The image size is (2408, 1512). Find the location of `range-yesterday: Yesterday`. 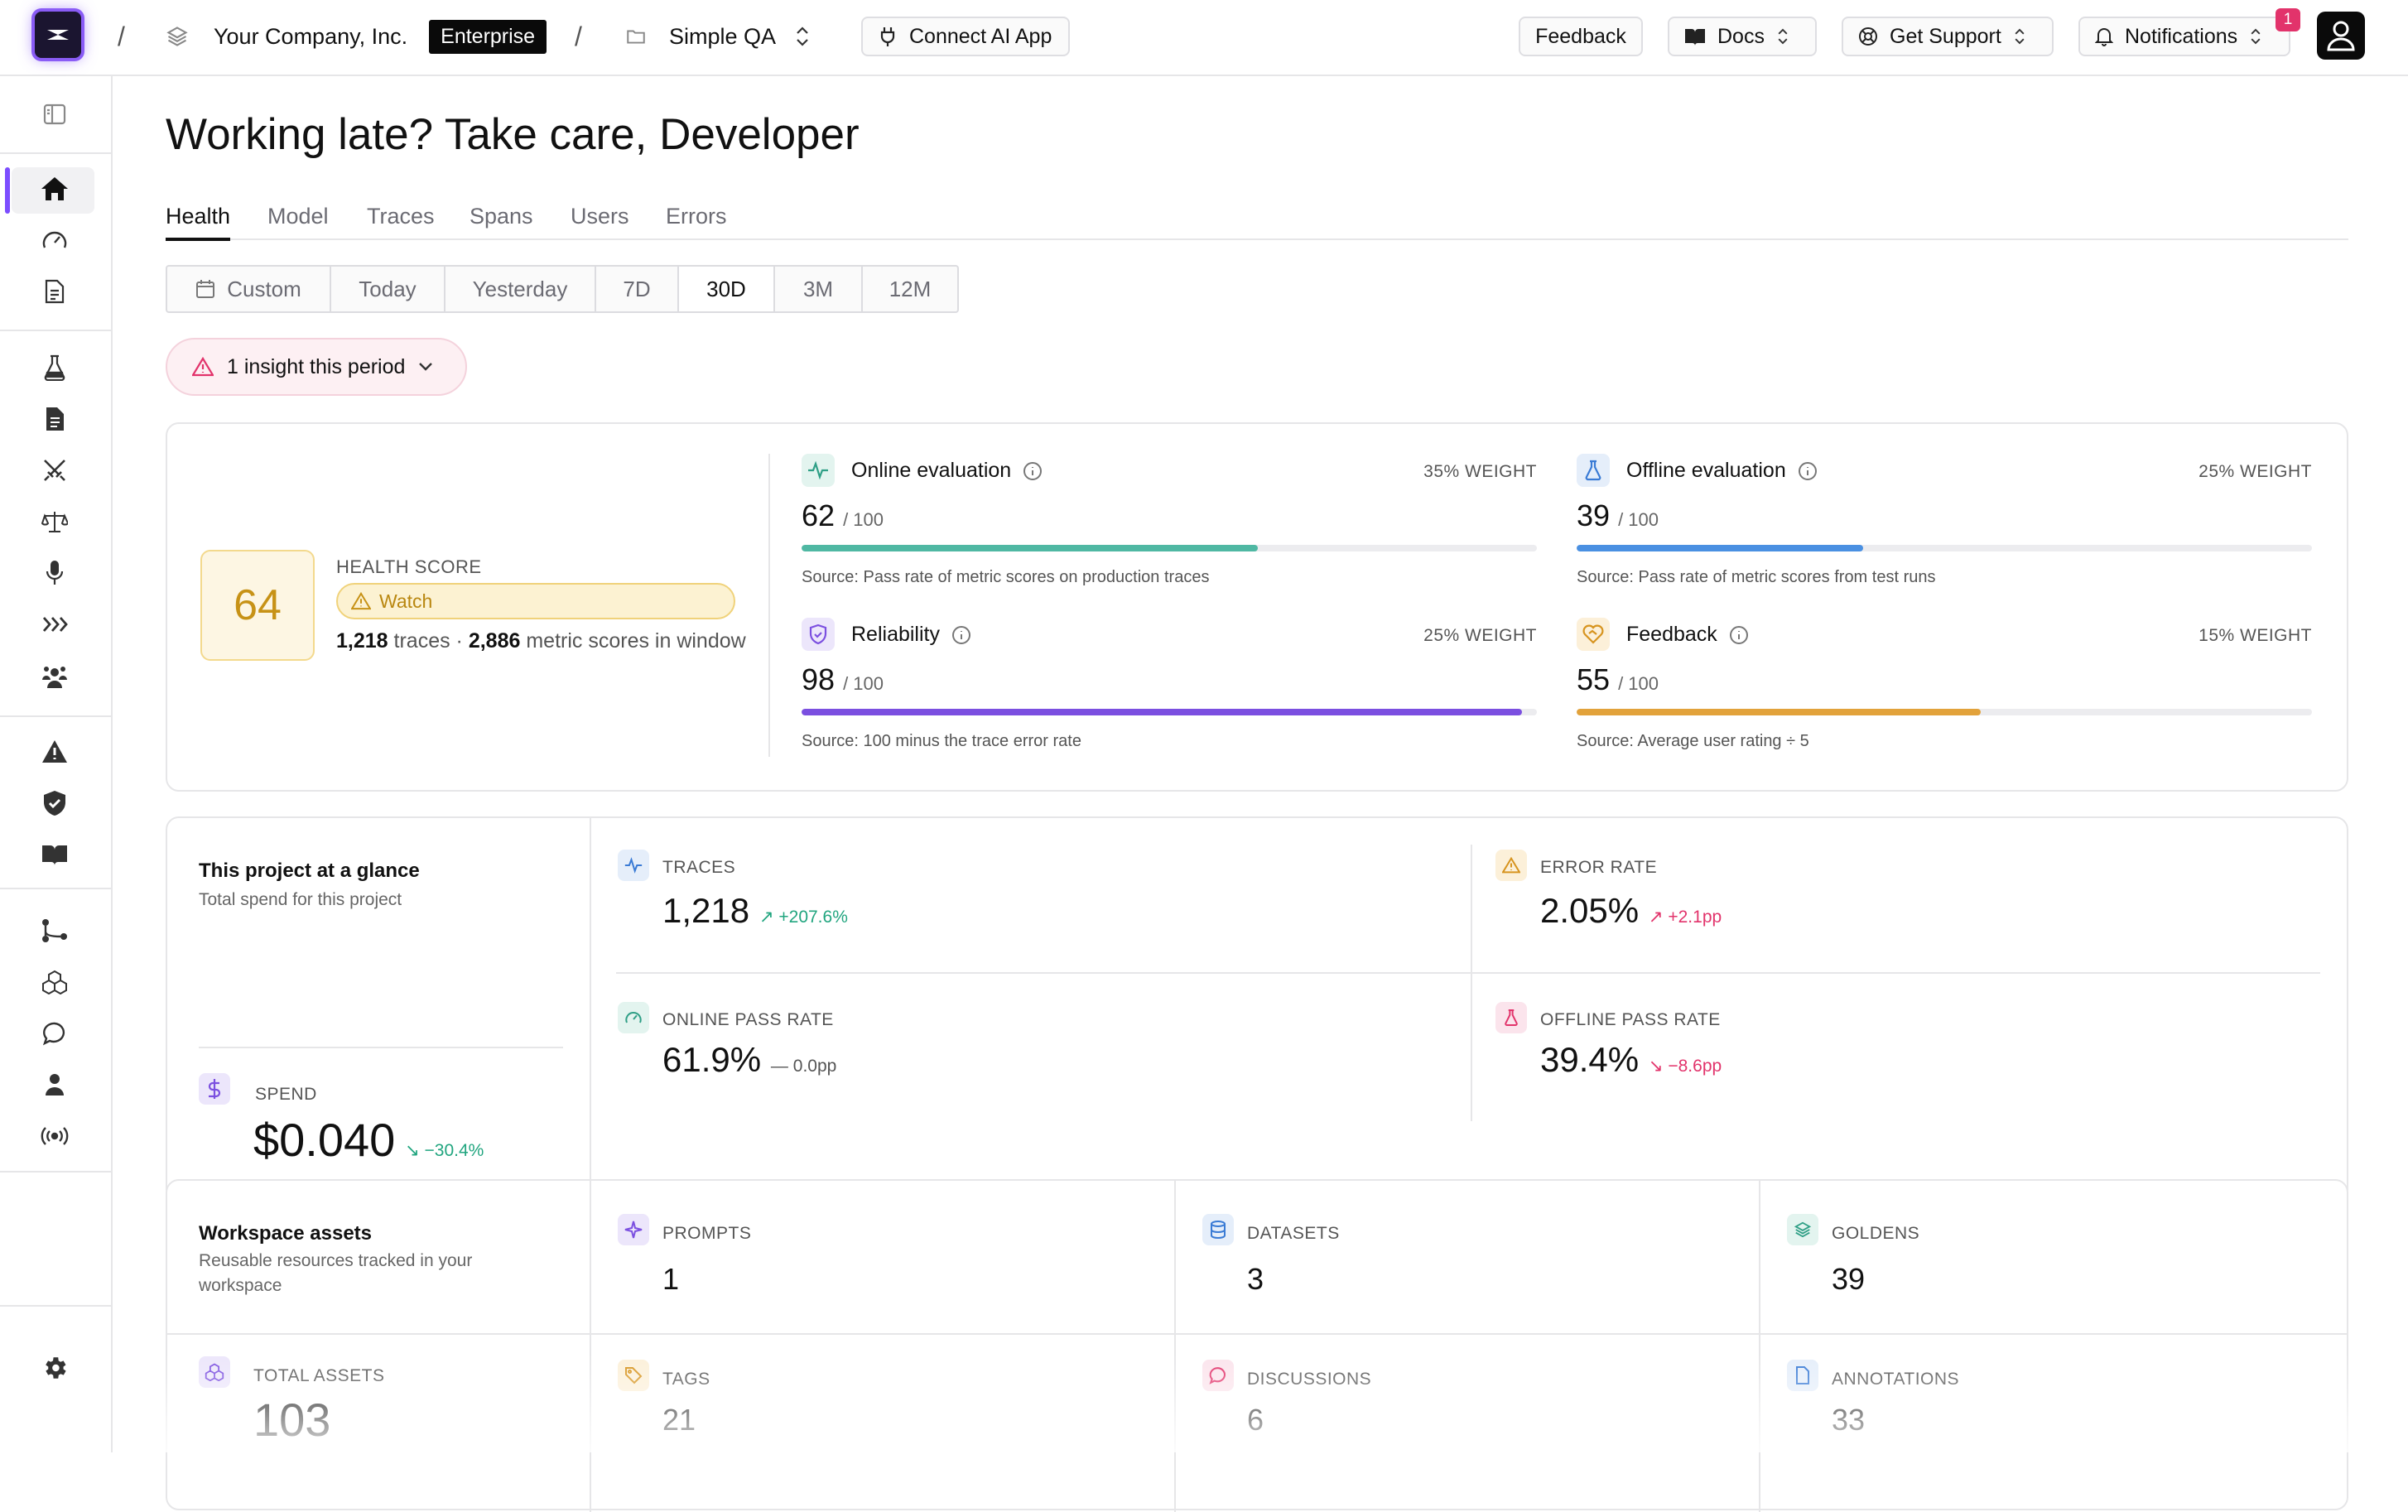

range-yesterday: Yesterday is located at coordinates (521, 289).